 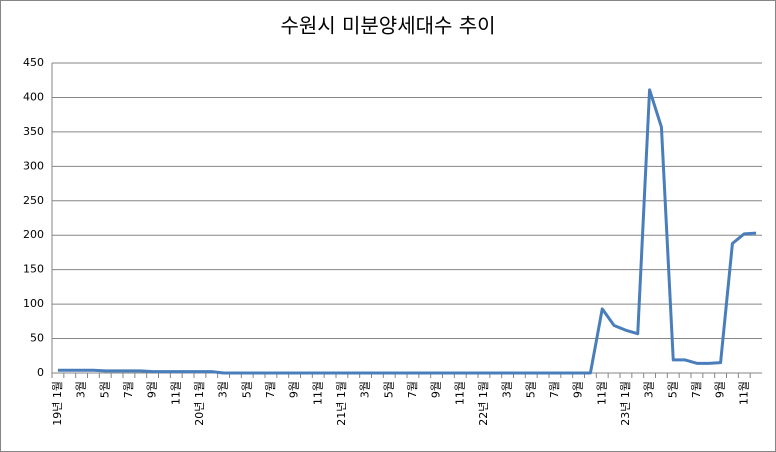 I want to click on y-tick-label: 100, so click(x=33, y=303).